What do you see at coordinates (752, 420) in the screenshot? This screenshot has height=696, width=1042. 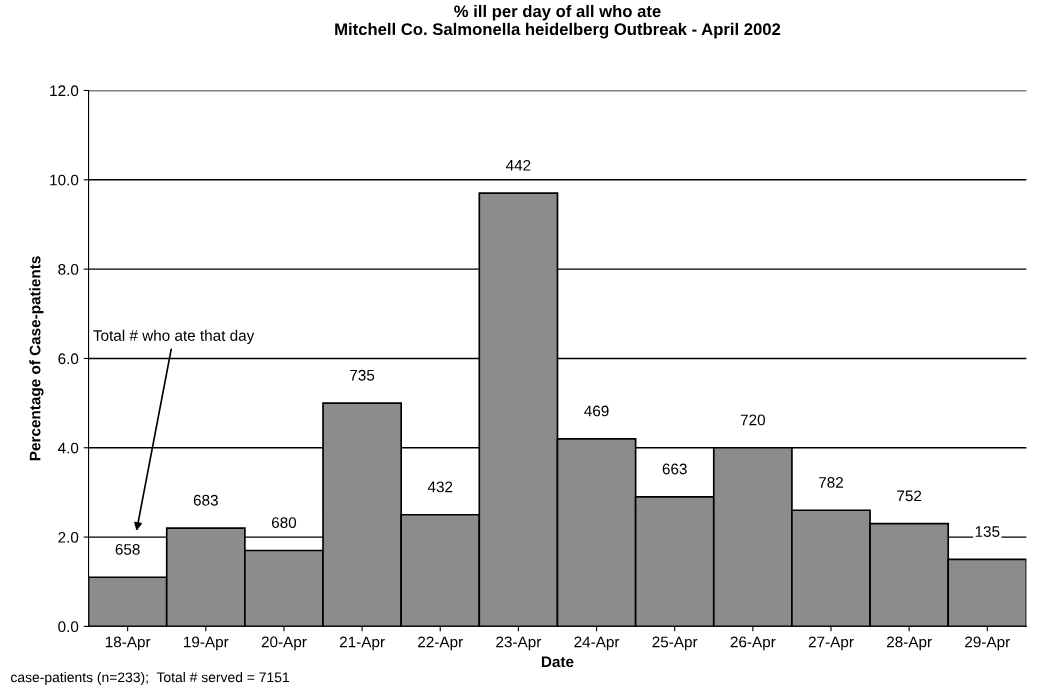 I see `annotation: 720` at bounding box center [752, 420].